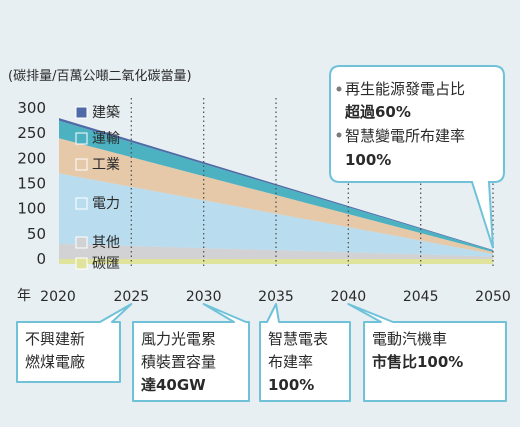  Describe the element at coordinates (290, 362) in the screenshot. I see `milestone-2035-line2: 布建率` at that location.